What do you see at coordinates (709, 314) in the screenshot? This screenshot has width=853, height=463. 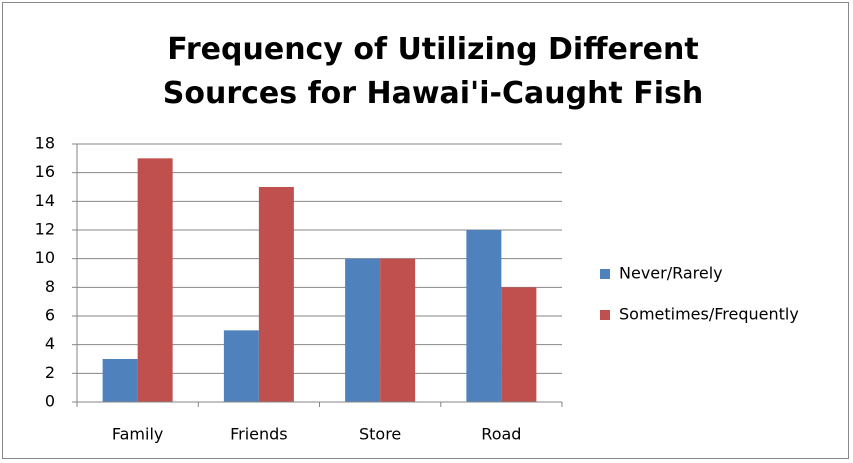 I see `legend-label: Sometimes/Frequently` at bounding box center [709, 314].